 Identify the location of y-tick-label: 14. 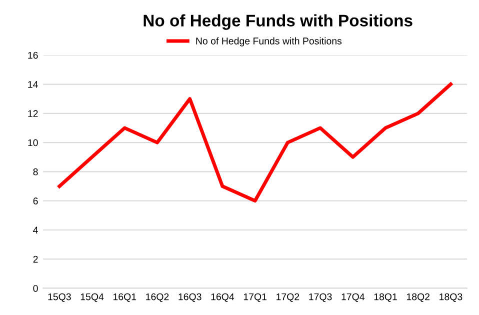
(33, 84).